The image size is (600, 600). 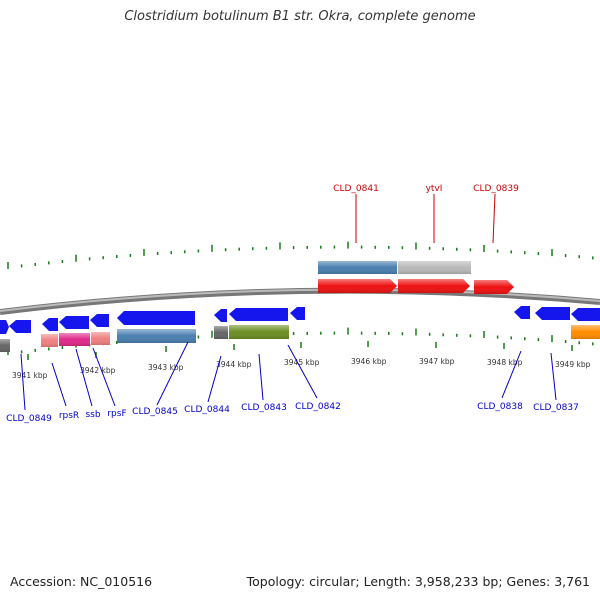 What do you see at coordinates (416, 277) in the screenshot?
I see `forward-features` at bounding box center [416, 277].